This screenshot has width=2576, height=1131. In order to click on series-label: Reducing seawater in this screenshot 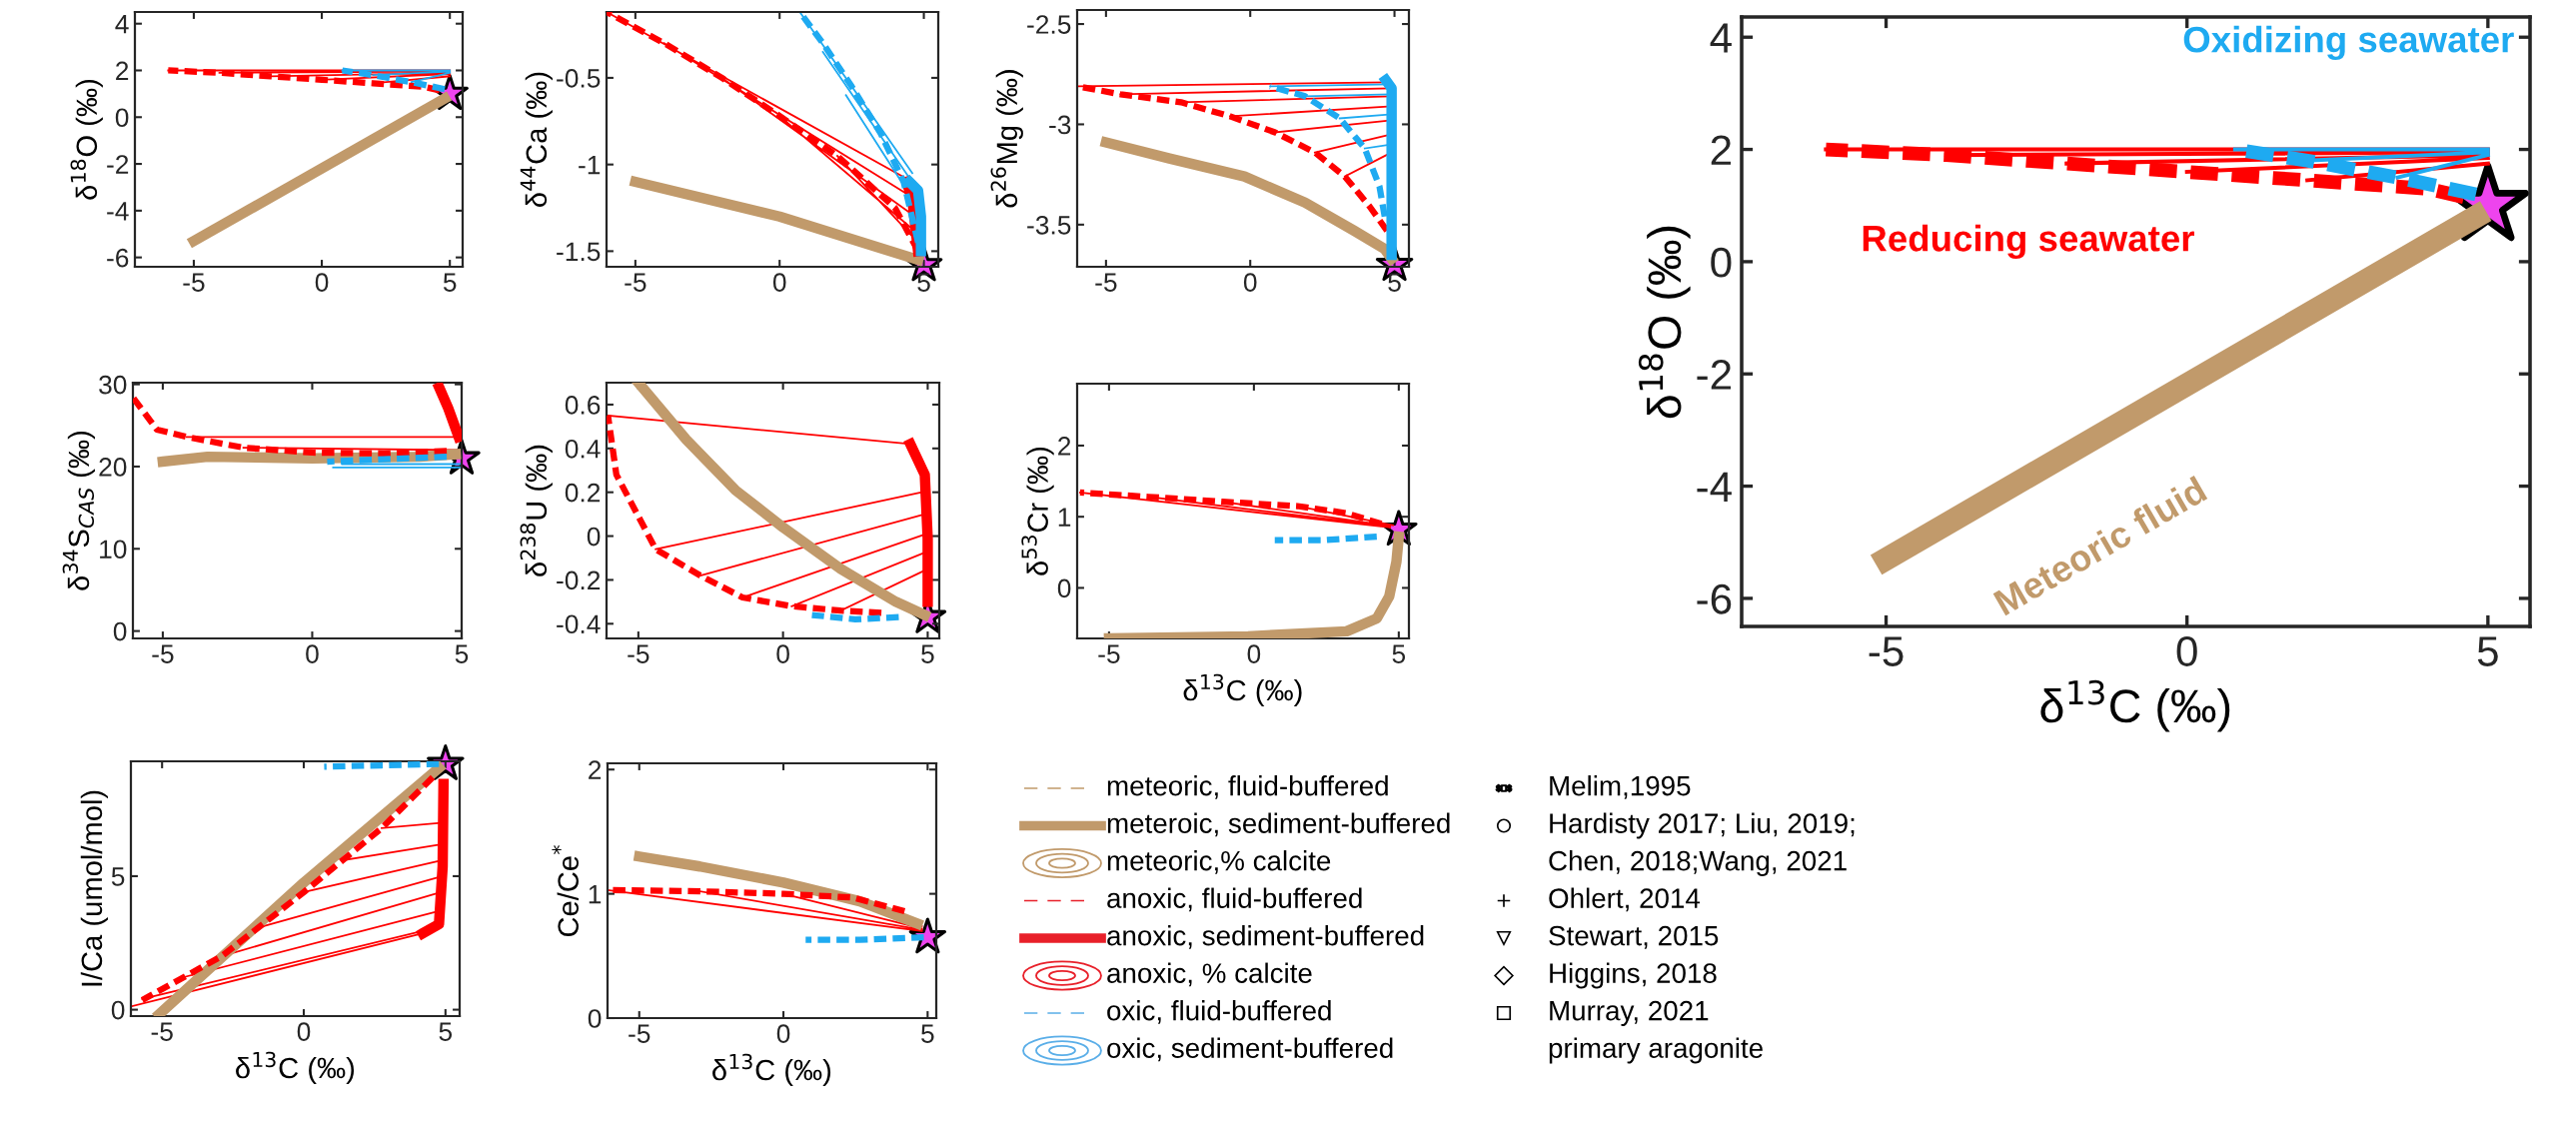, I will do `click(2028, 242)`.